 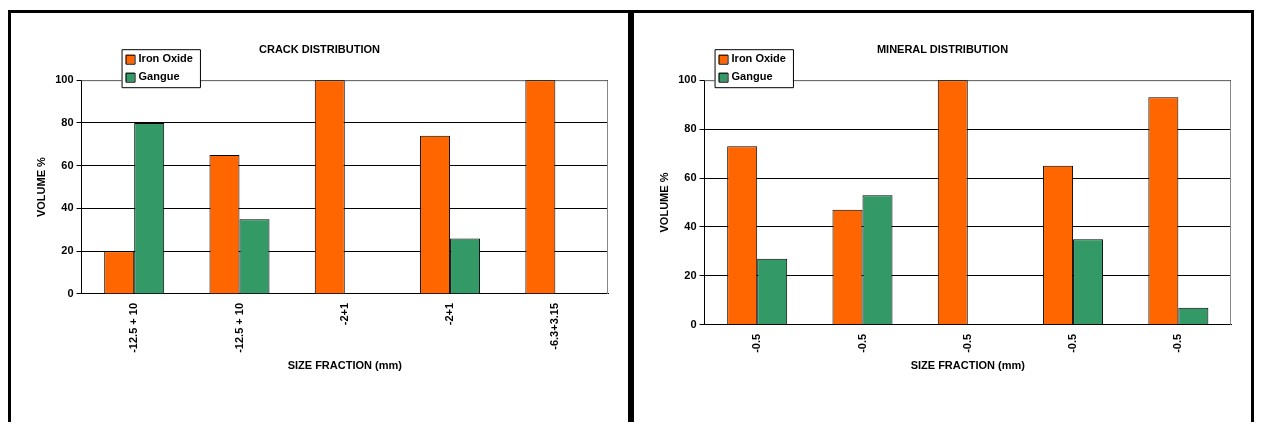 What do you see at coordinates (554, 326) in the screenshot?
I see `x-tick-label: -6.3+3.15` at bounding box center [554, 326].